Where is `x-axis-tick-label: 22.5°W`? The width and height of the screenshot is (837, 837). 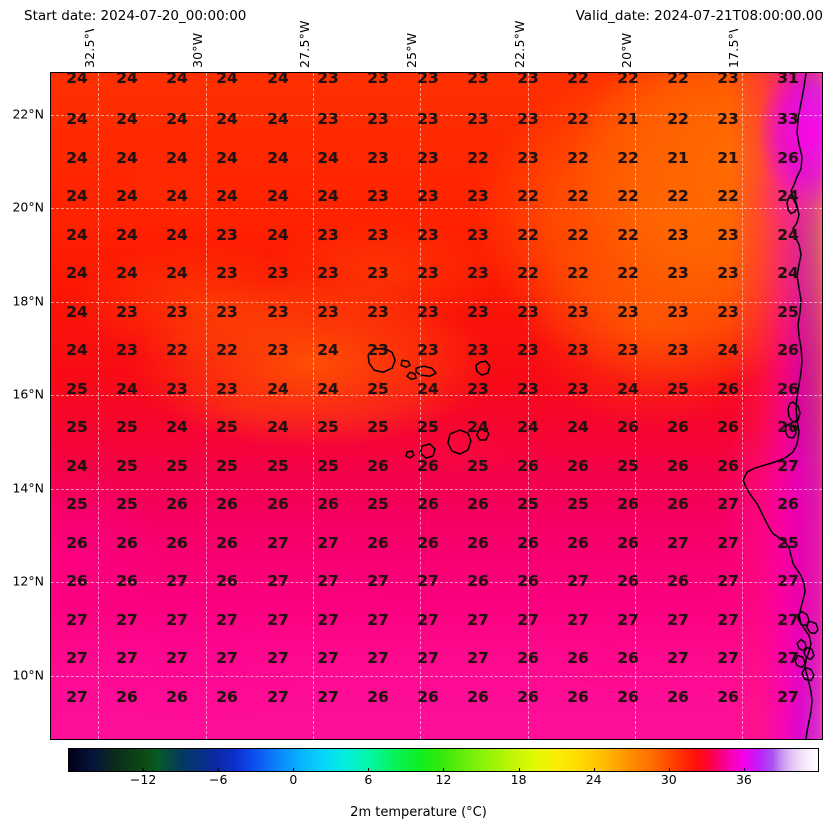
x-axis-tick-label: 22.5°W is located at coordinates (519, 44).